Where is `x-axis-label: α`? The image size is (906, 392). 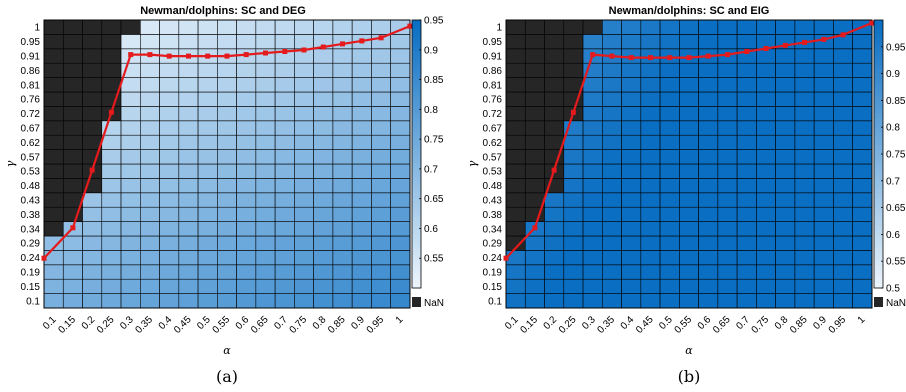
x-axis-label: α is located at coordinates (689, 350).